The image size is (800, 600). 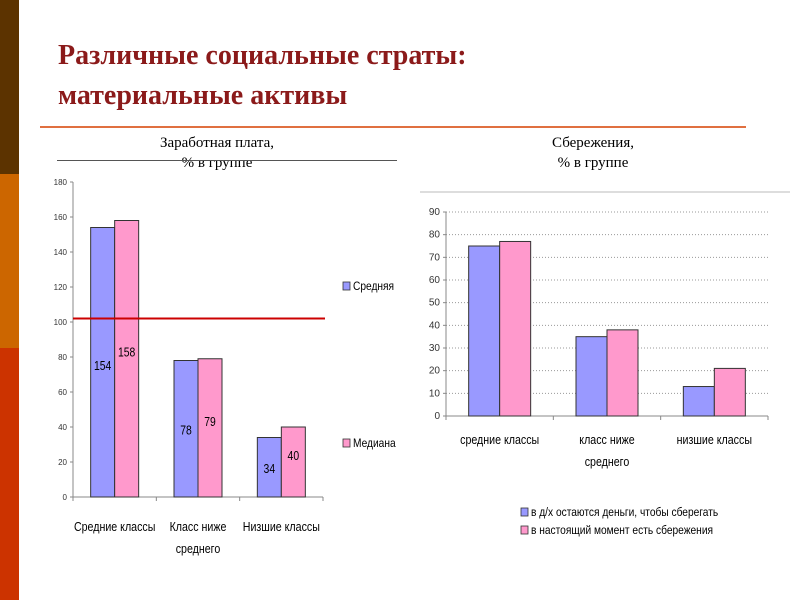 What do you see at coordinates (217, 163) in the screenshot?
I see `left-header-line2: % в группе` at bounding box center [217, 163].